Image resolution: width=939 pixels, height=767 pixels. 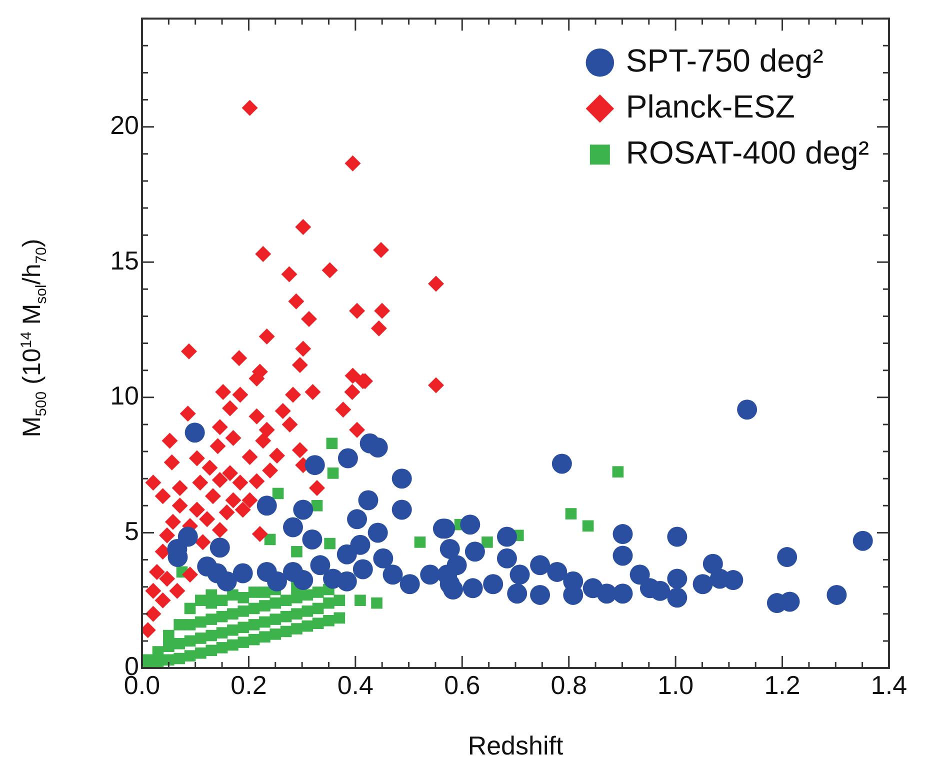 I want to click on x-tick-label: 0.4, so click(x=355, y=685).